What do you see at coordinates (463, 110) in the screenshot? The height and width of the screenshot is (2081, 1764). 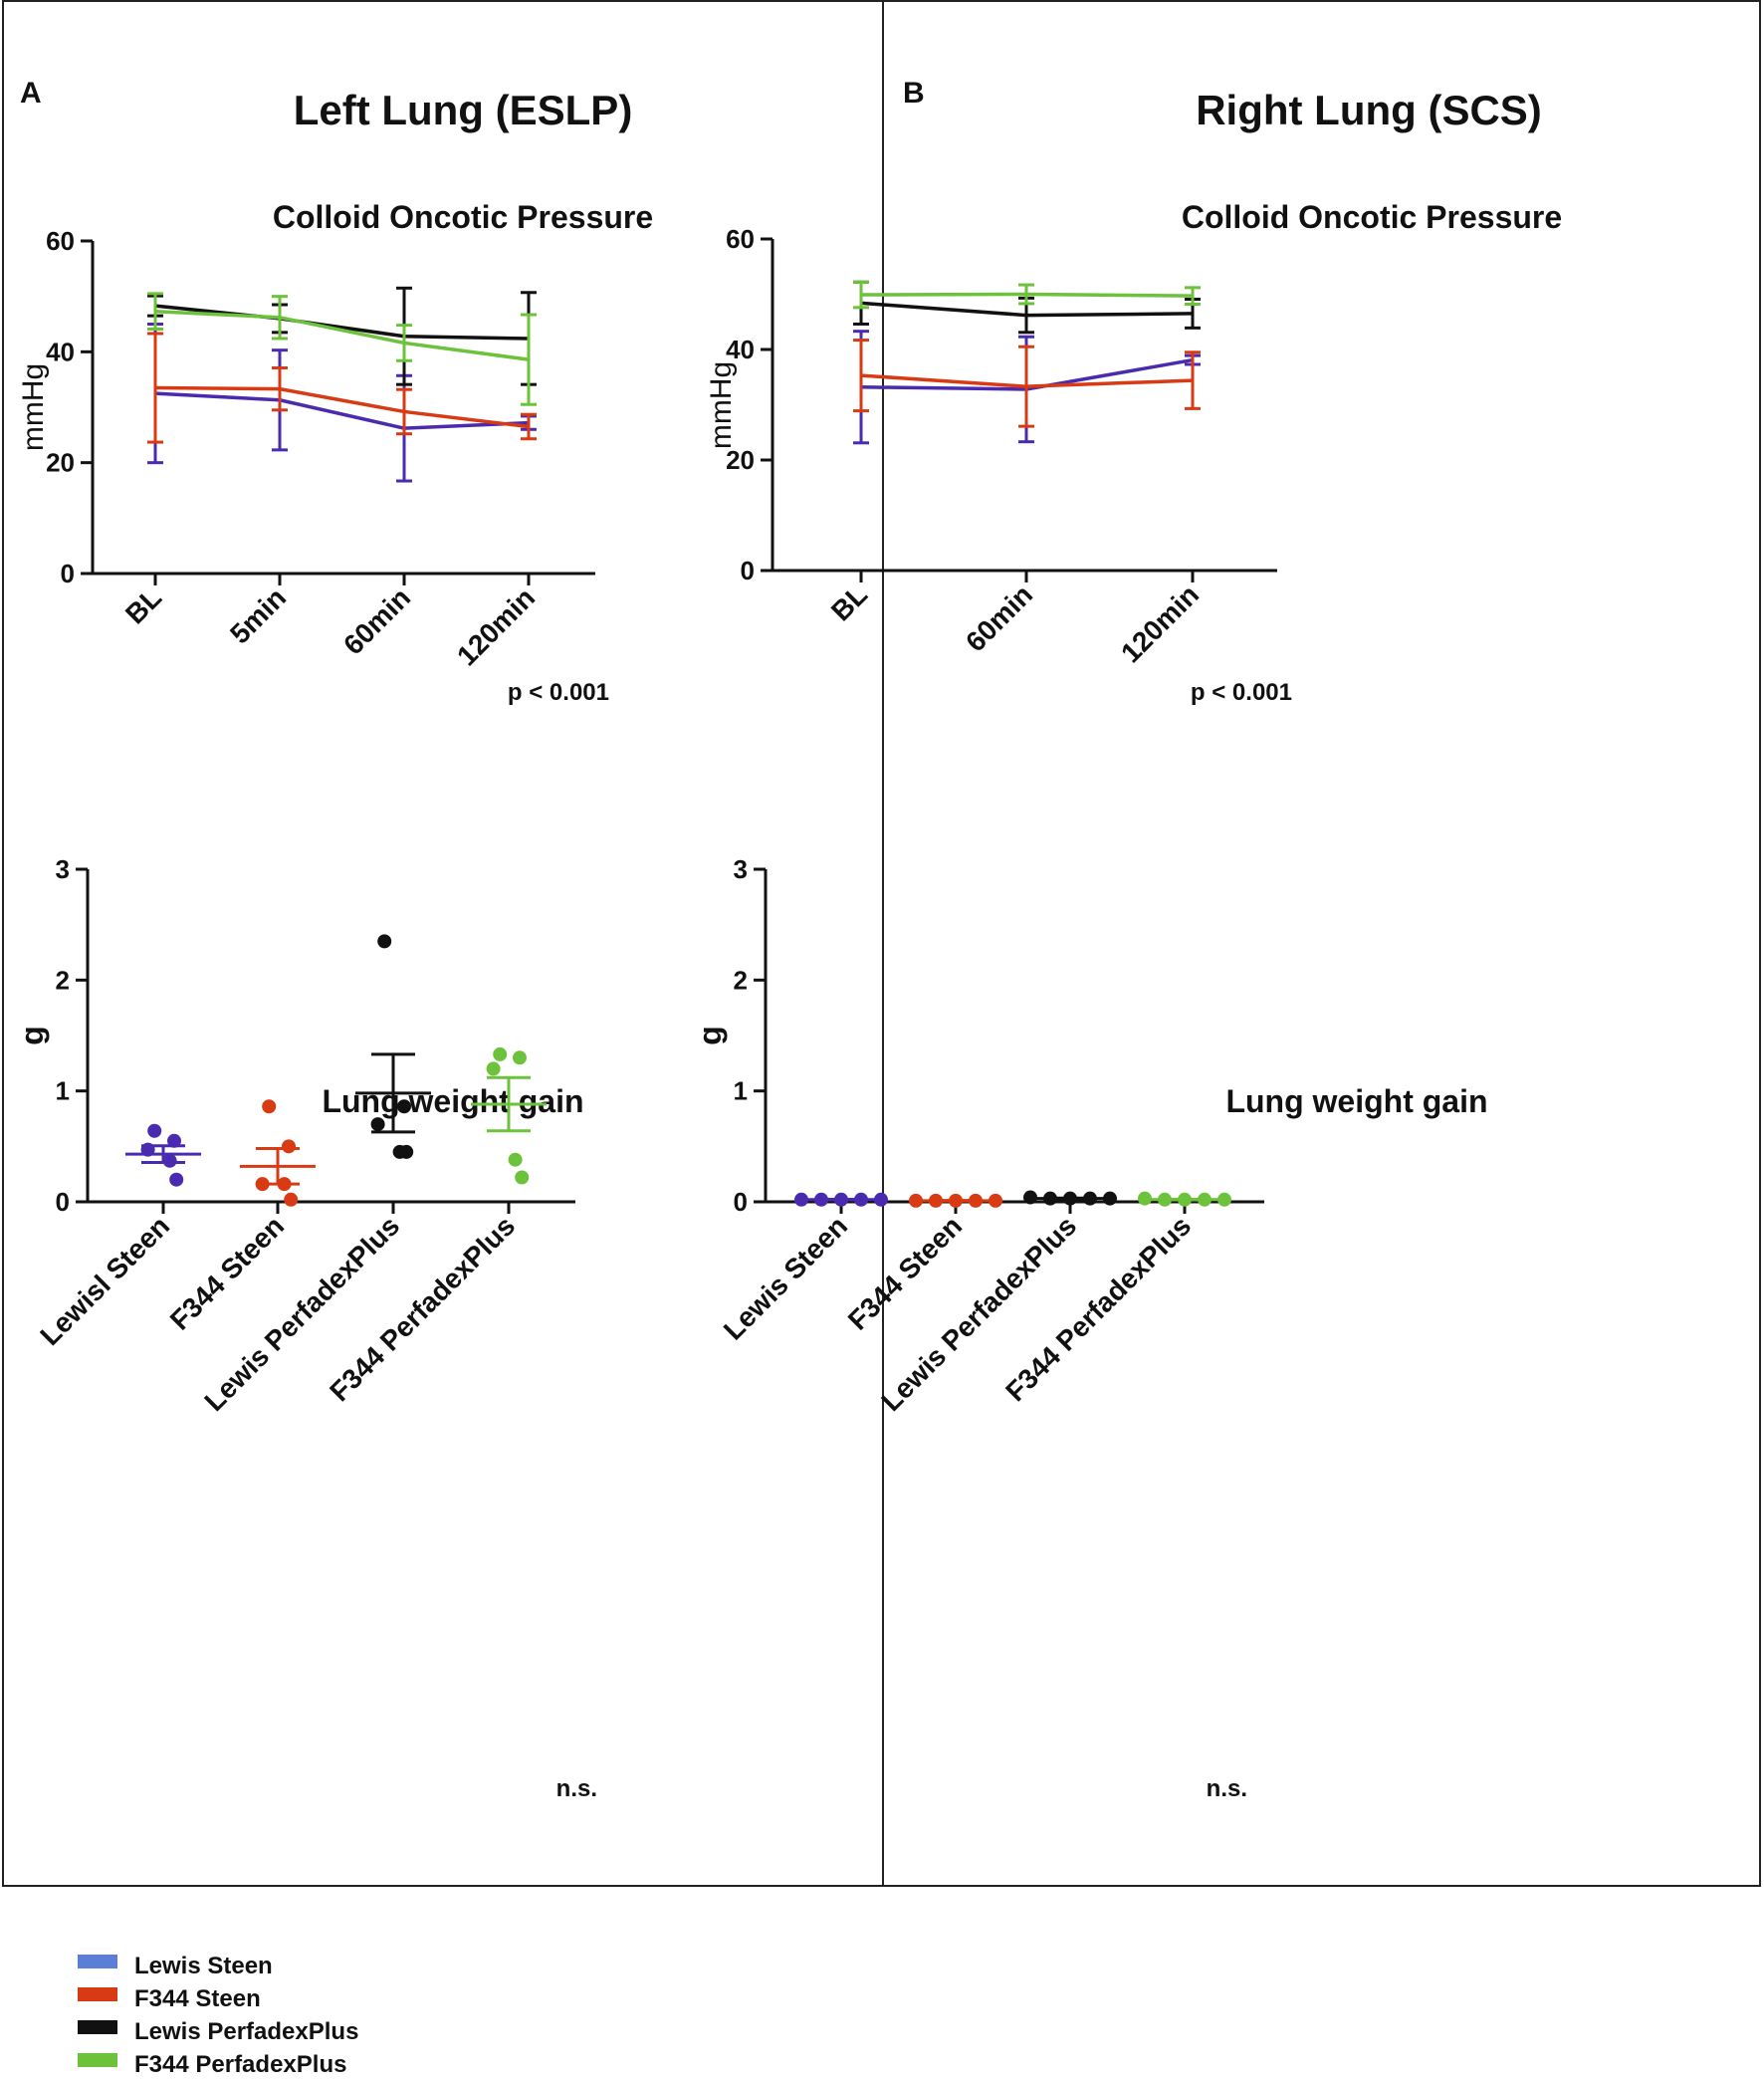 I see `panel-a-title: Left Lung (ESLP)` at bounding box center [463, 110].